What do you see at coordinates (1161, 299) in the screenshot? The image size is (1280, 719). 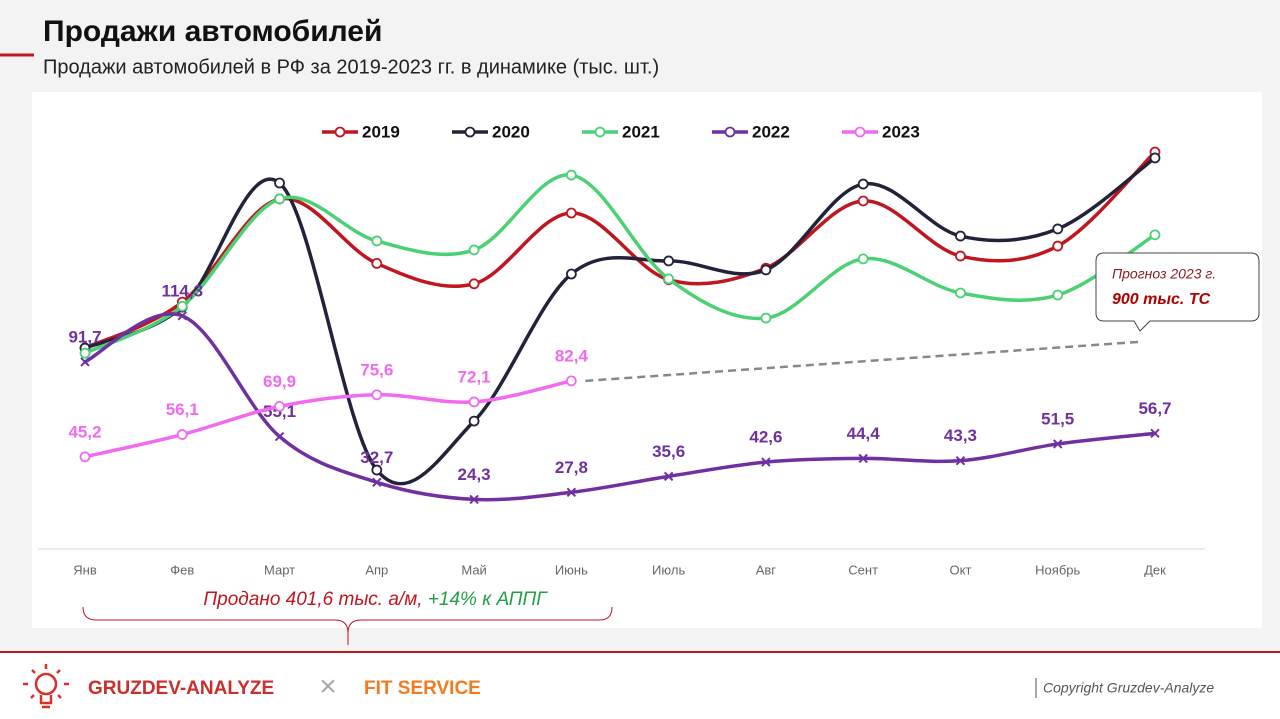 I see `forecast-value: 900 тыс. ТС` at bounding box center [1161, 299].